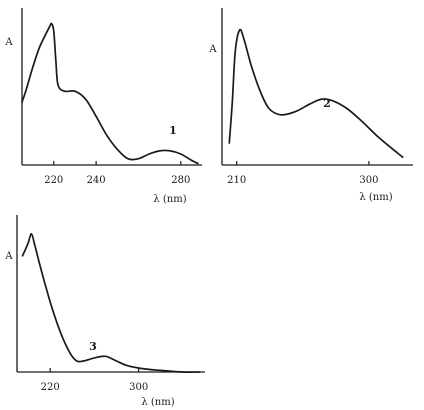 The height and width of the screenshot is (410, 424). Describe the element at coordinates (180, 180) in the screenshot. I see `x-tick-label: 280` at that location.